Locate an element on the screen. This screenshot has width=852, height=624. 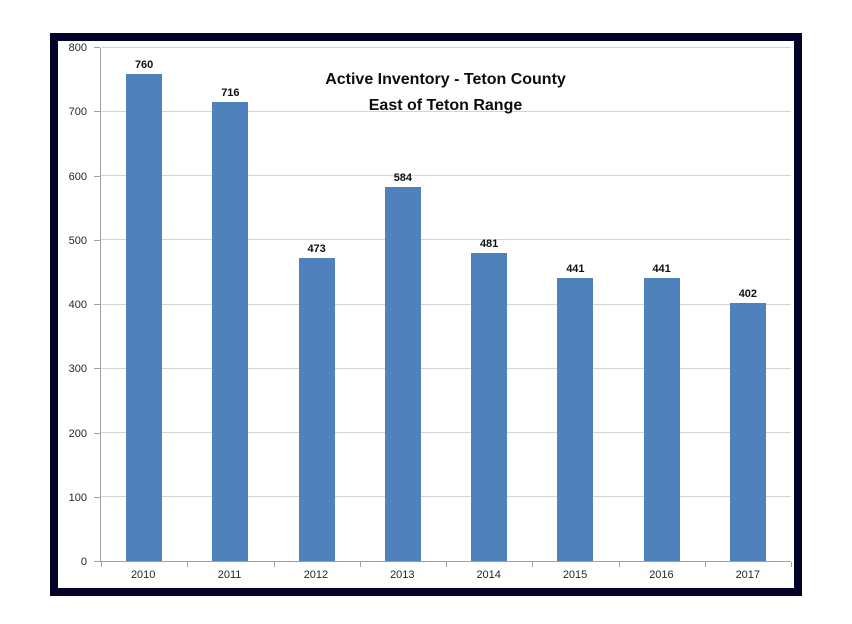
bar-column-2015: 441 is located at coordinates (575, 304).